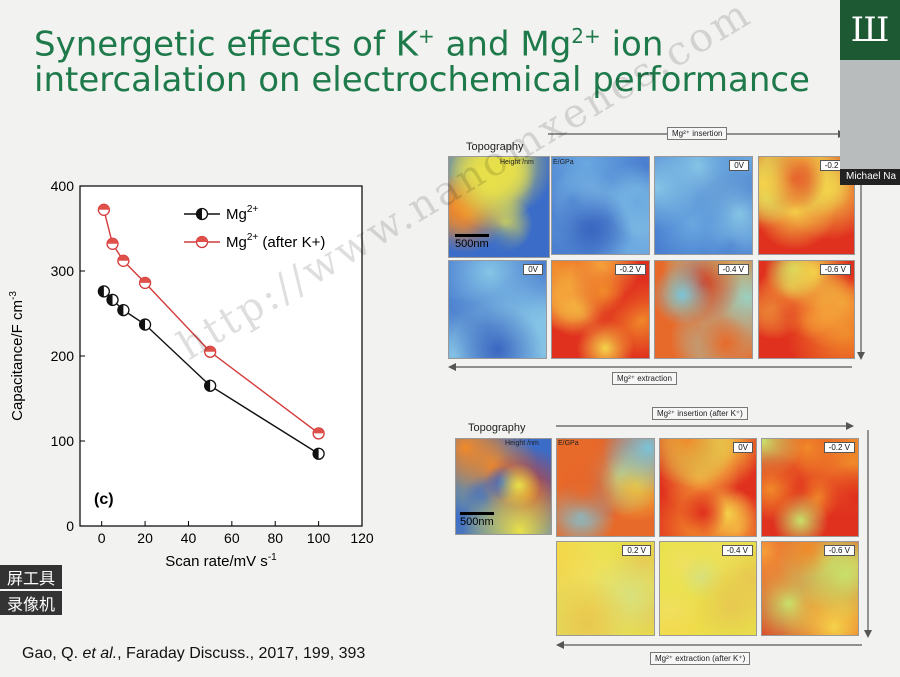  Describe the element at coordinates (145, 538) in the screenshot. I see `x-tick-label: 20` at that location.